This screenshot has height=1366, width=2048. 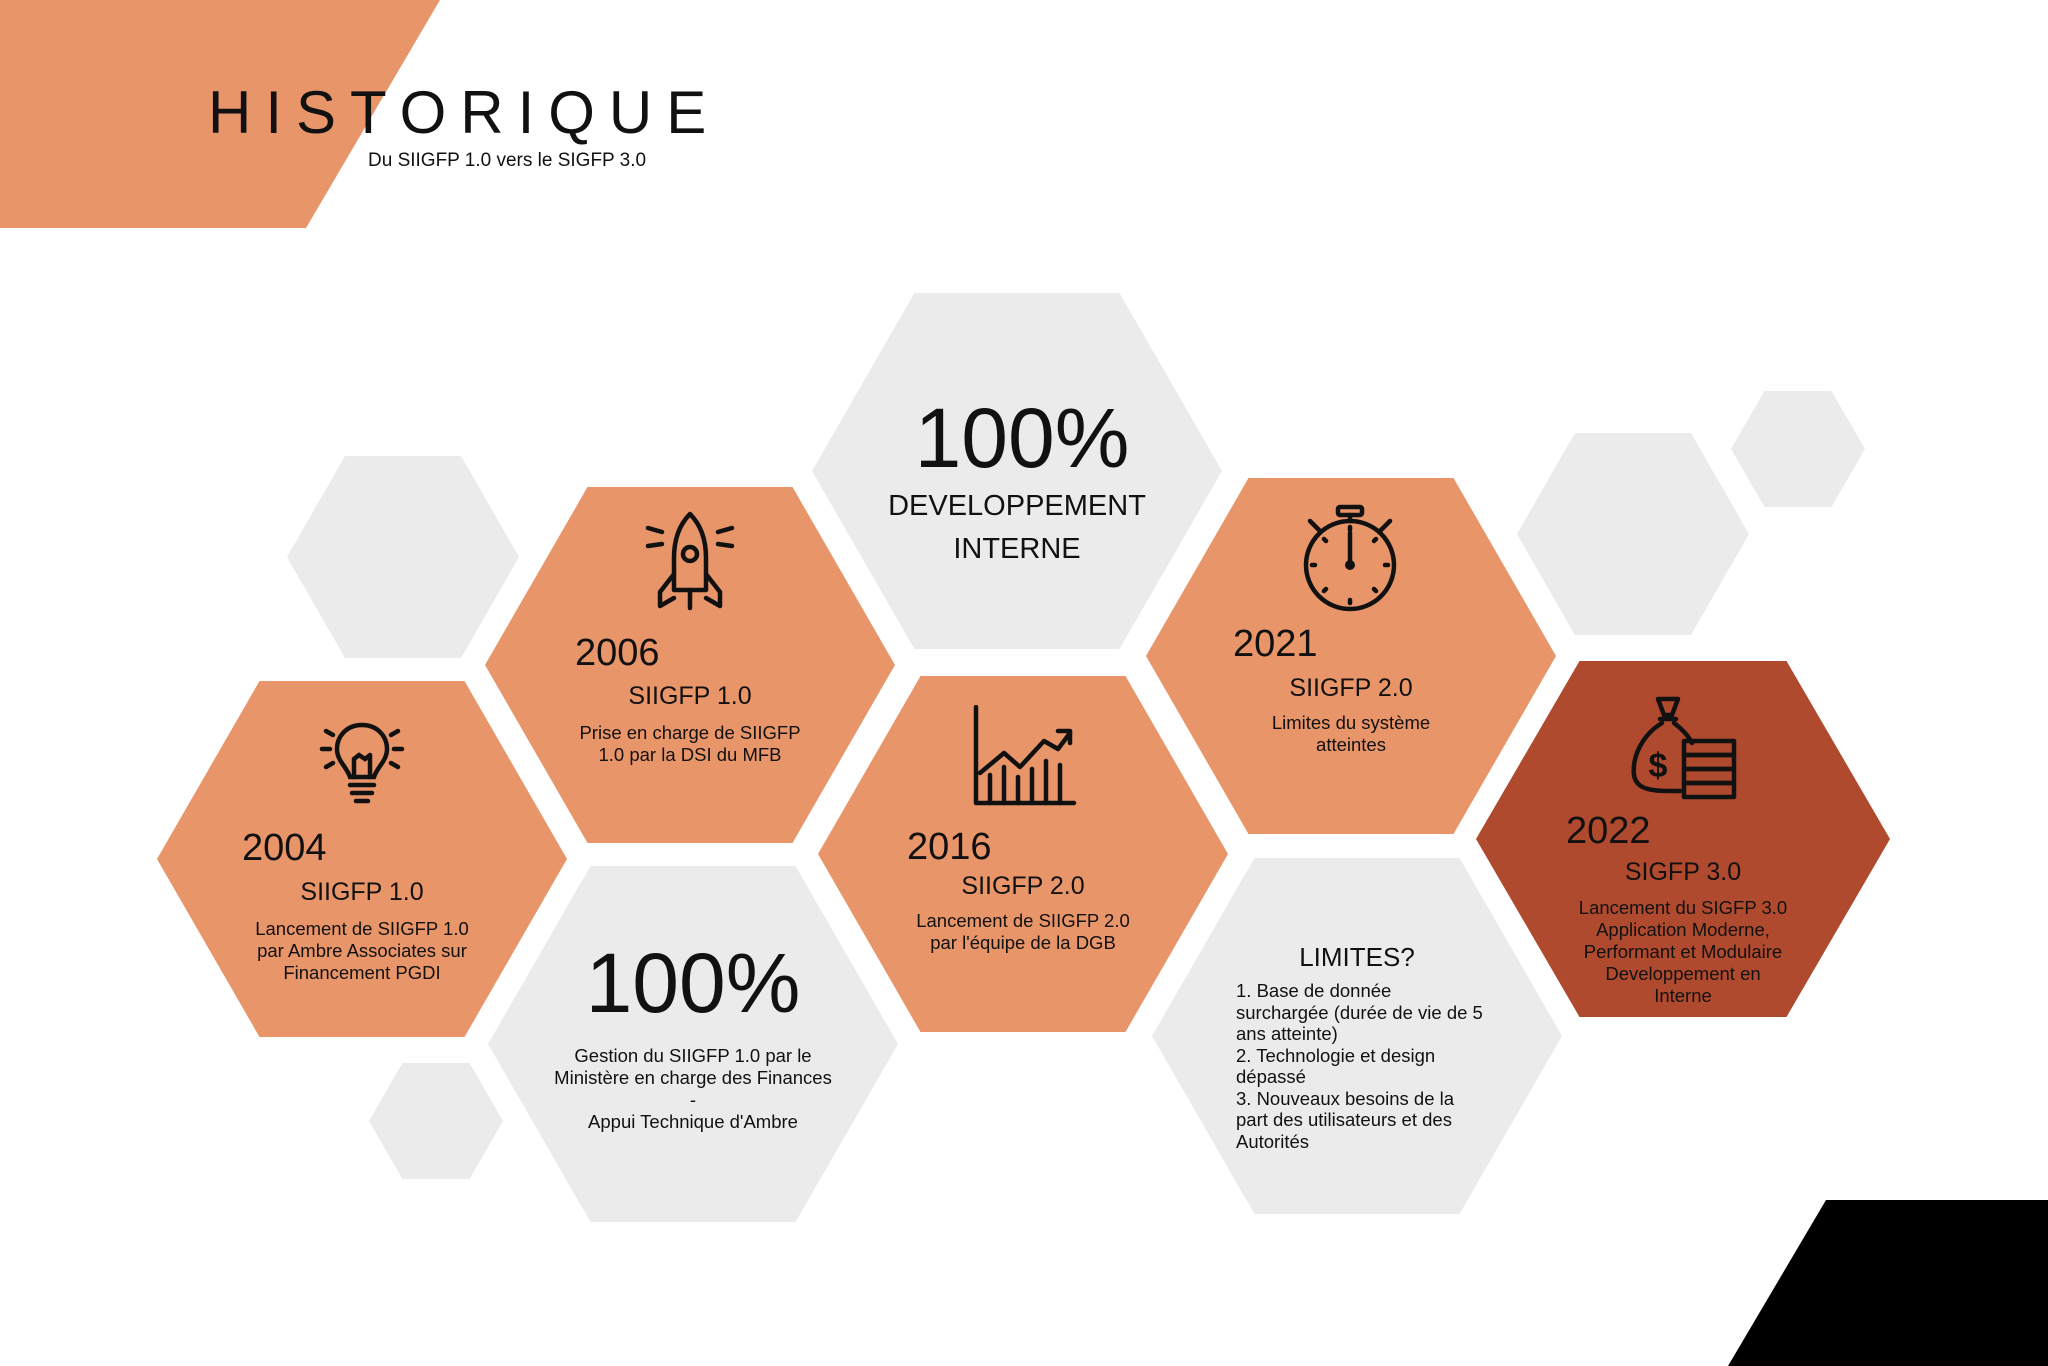 What do you see at coordinates (1275, 644) in the screenshot?
I see `timeline-2021-year: 2021` at bounding box center [1275, 644].